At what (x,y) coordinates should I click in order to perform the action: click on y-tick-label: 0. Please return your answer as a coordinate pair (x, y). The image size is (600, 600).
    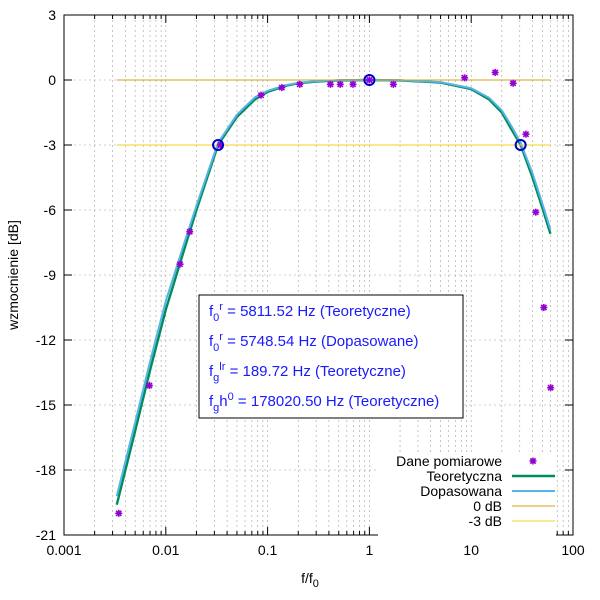
    Looking at the image, I should click on (52, 80).